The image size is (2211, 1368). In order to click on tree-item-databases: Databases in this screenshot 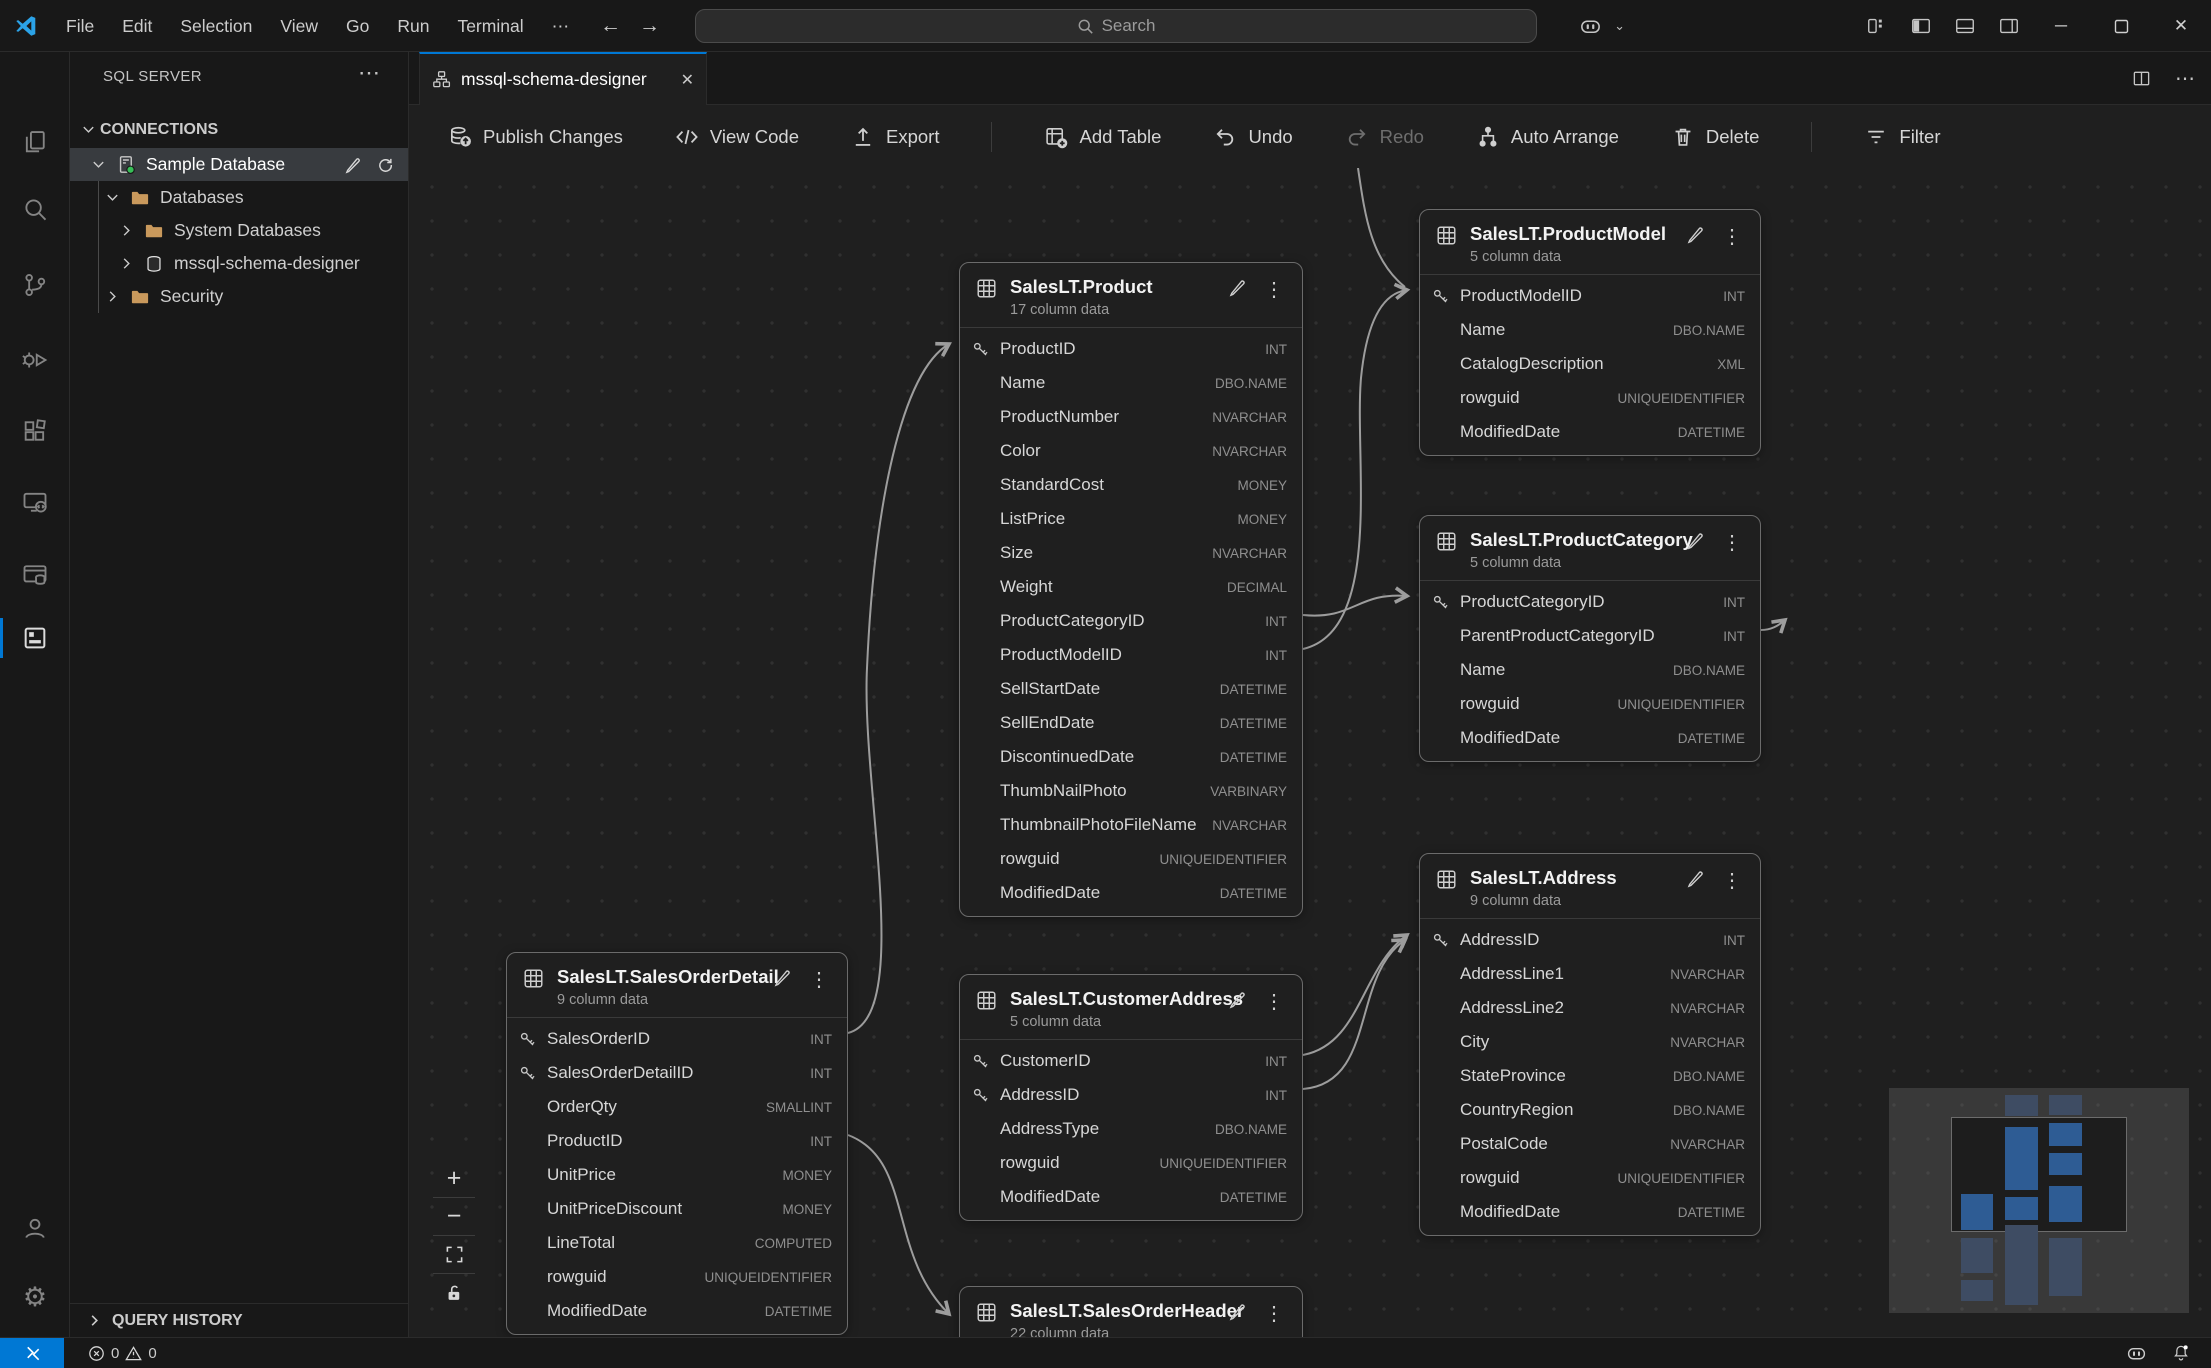, I will do `click(239, 197)`.